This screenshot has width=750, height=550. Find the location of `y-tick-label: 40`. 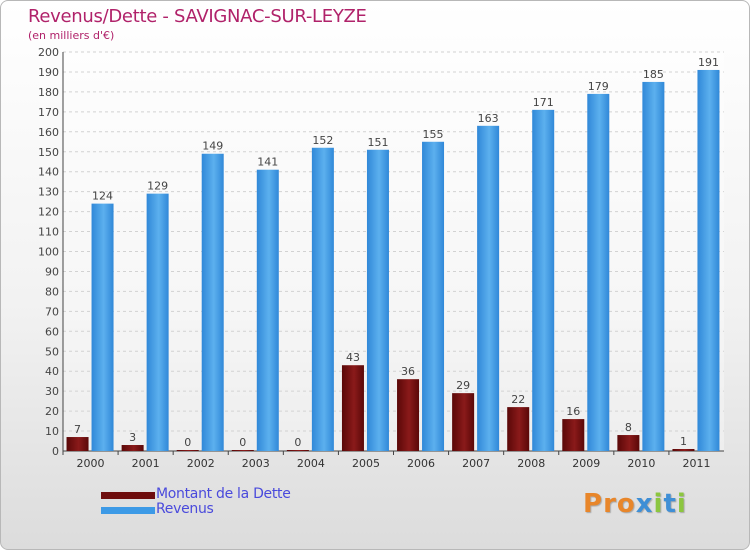

y-tick-label: 40 is located at coordinates (52, 371).